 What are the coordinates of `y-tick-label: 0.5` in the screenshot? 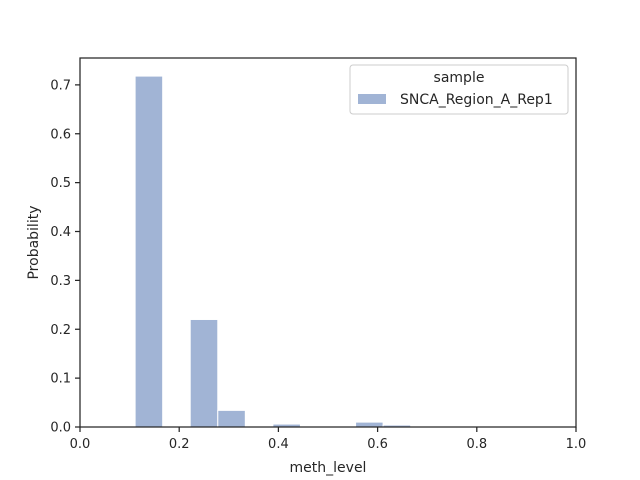 It's located at (60, 183).